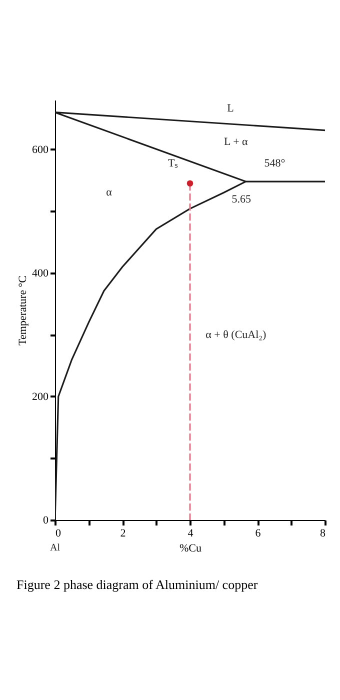 Image resolution: width=340 pixels, height=700 pixels. I want to click on text: Figure 2 phase diagram of Aluminium/ copper, so click(137, 584).